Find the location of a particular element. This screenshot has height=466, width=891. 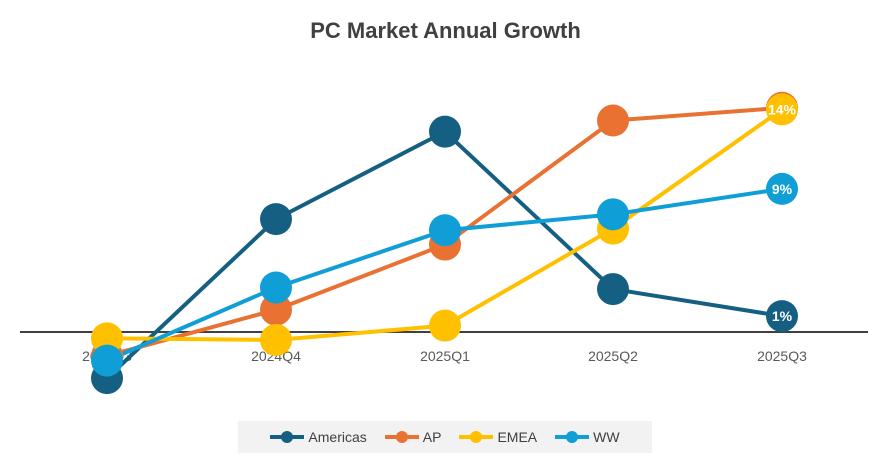

legend-item-ww: WW is located at coordinates (587, 437).